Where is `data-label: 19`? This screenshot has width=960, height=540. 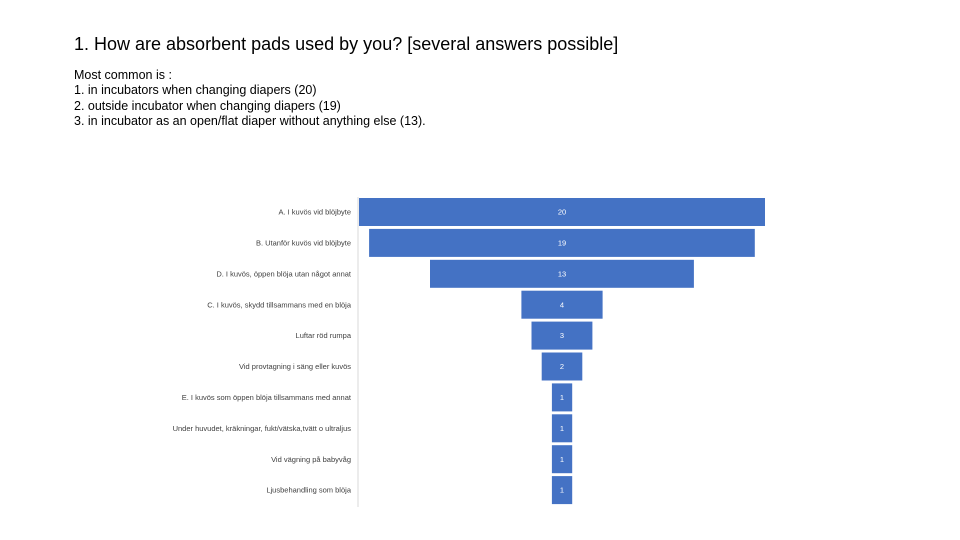
data-label: 19 is located at coordinates (562, 243).